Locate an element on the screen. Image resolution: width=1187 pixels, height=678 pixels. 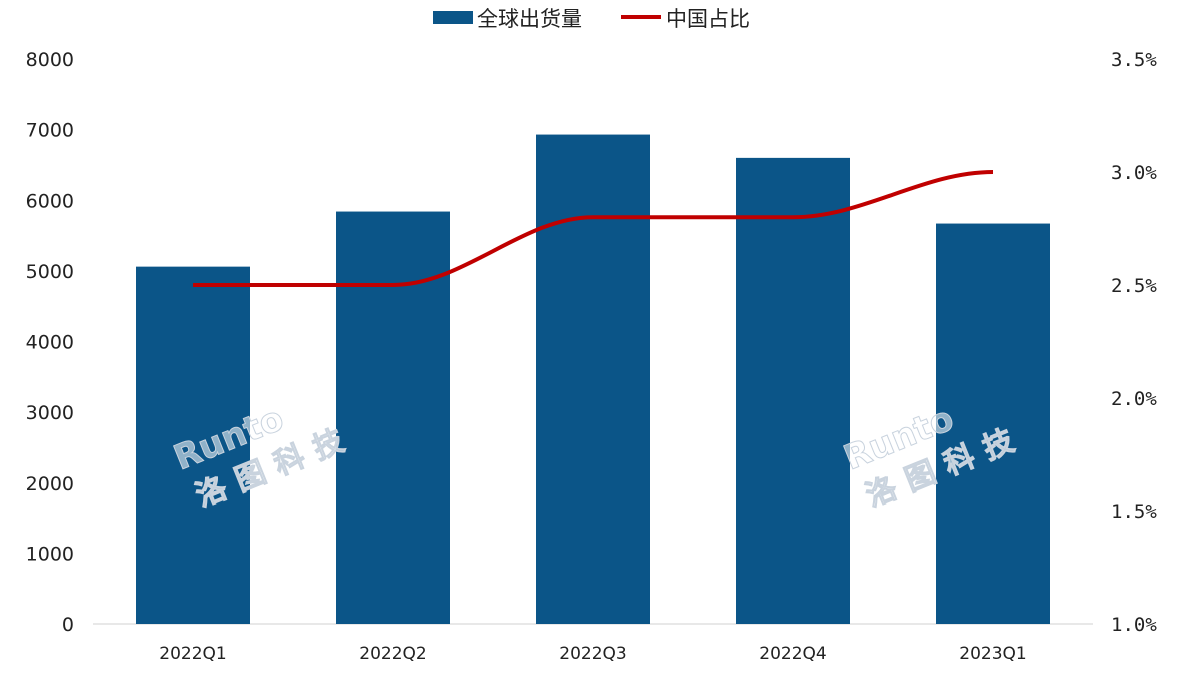
line-series-path is located at coordinates (593, 229).